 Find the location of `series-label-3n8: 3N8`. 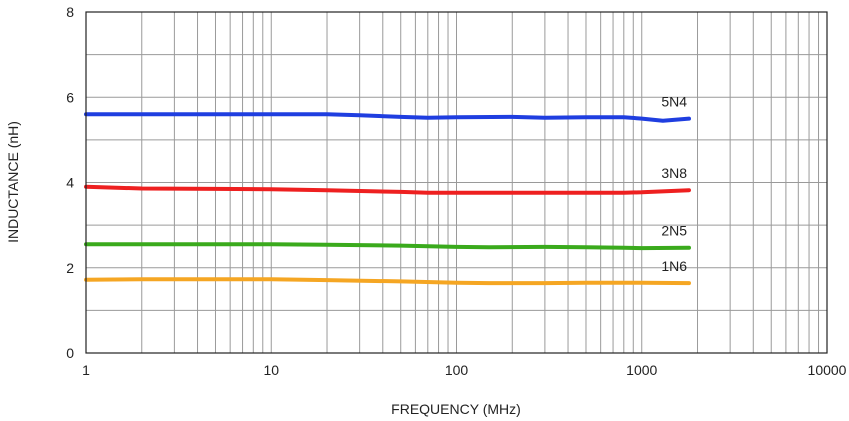

series-label-3n8: 3N8 is located at coordinates (674, 173).